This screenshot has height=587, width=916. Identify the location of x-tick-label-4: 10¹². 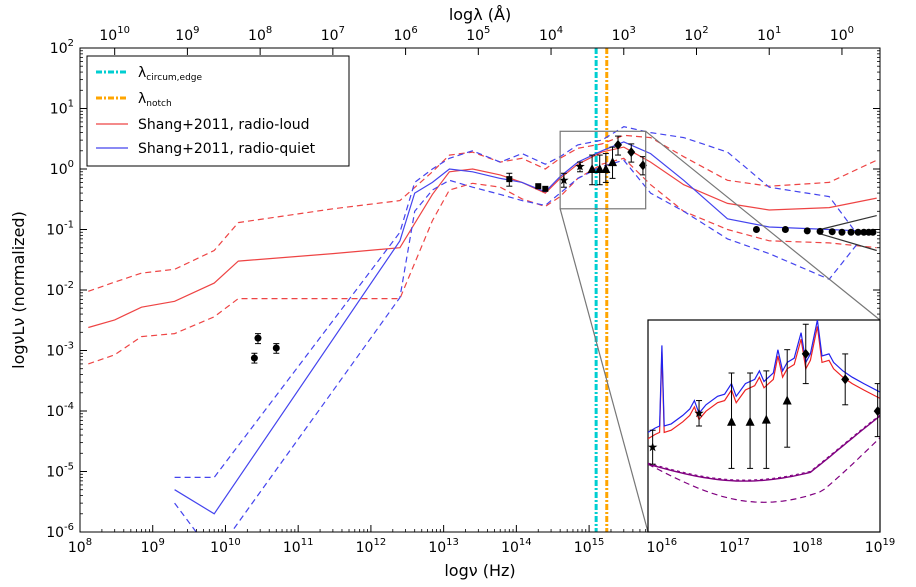
(371, 546).